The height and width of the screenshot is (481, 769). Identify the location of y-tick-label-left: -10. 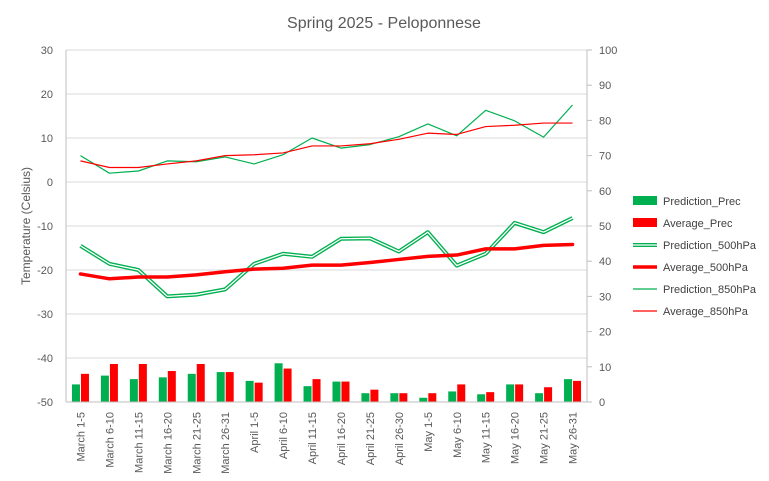
(45, 227).